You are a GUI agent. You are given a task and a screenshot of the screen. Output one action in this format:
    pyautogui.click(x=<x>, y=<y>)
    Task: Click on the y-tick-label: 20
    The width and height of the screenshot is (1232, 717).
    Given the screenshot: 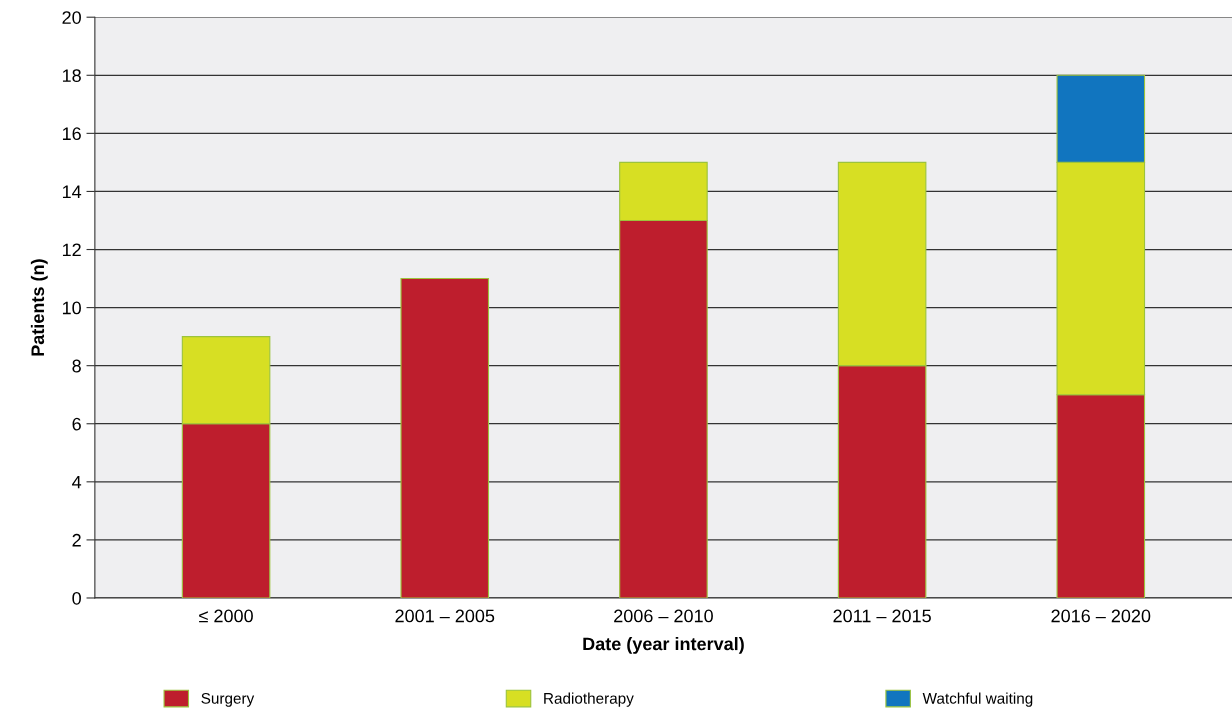 What is the action you would take?
    pyautogui.click(x=71, y=17)
    